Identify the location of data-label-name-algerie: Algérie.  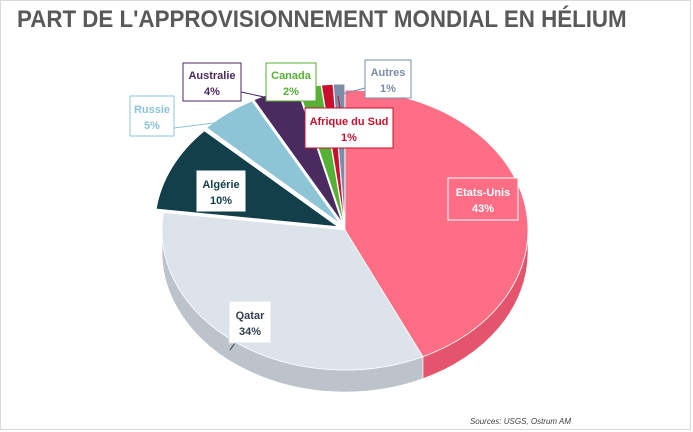
(220, 185).